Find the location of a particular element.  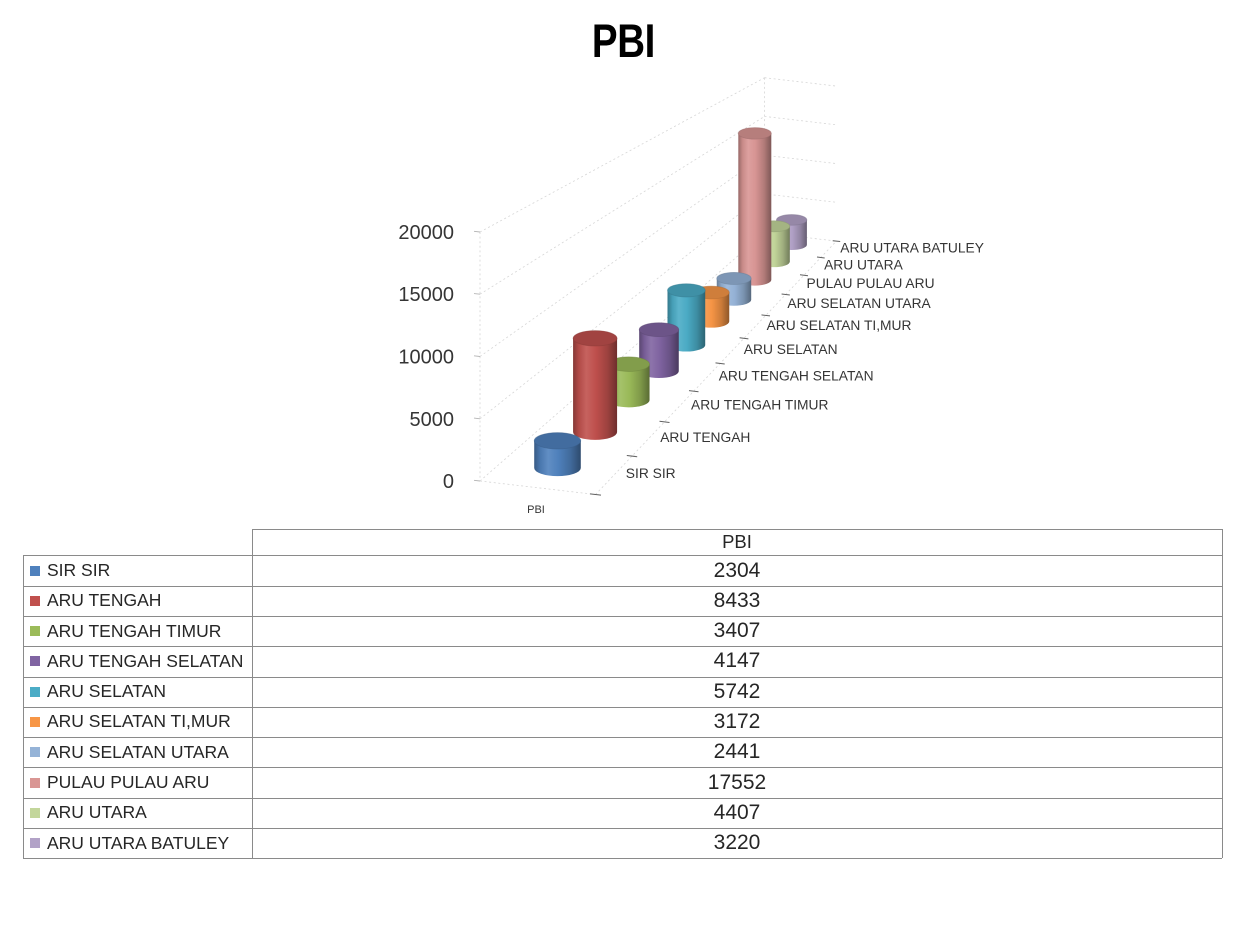

svg-text: 5000 is located at coordinates (432, 420).